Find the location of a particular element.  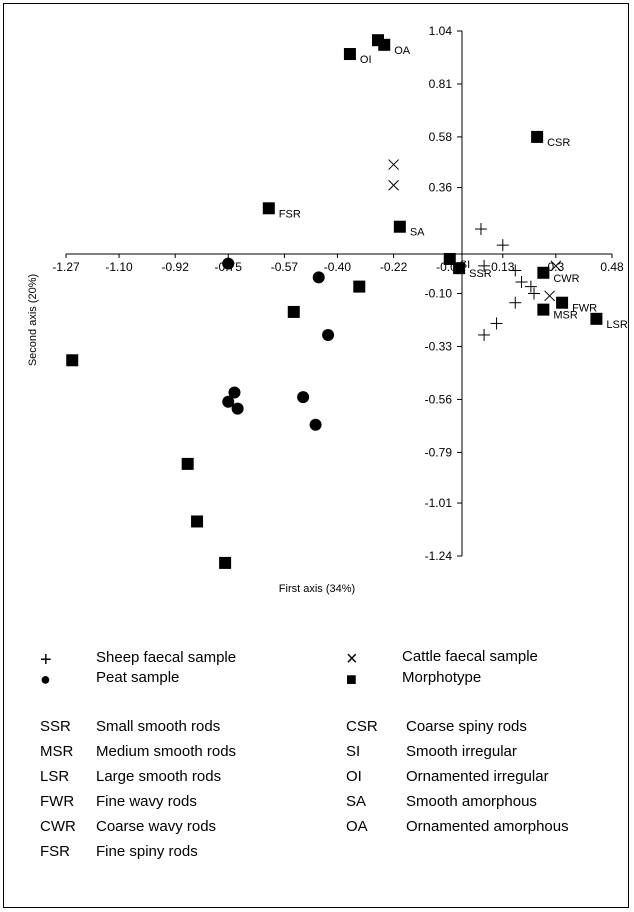

morphotype-label: SSR is located at coordinates (480, 274).